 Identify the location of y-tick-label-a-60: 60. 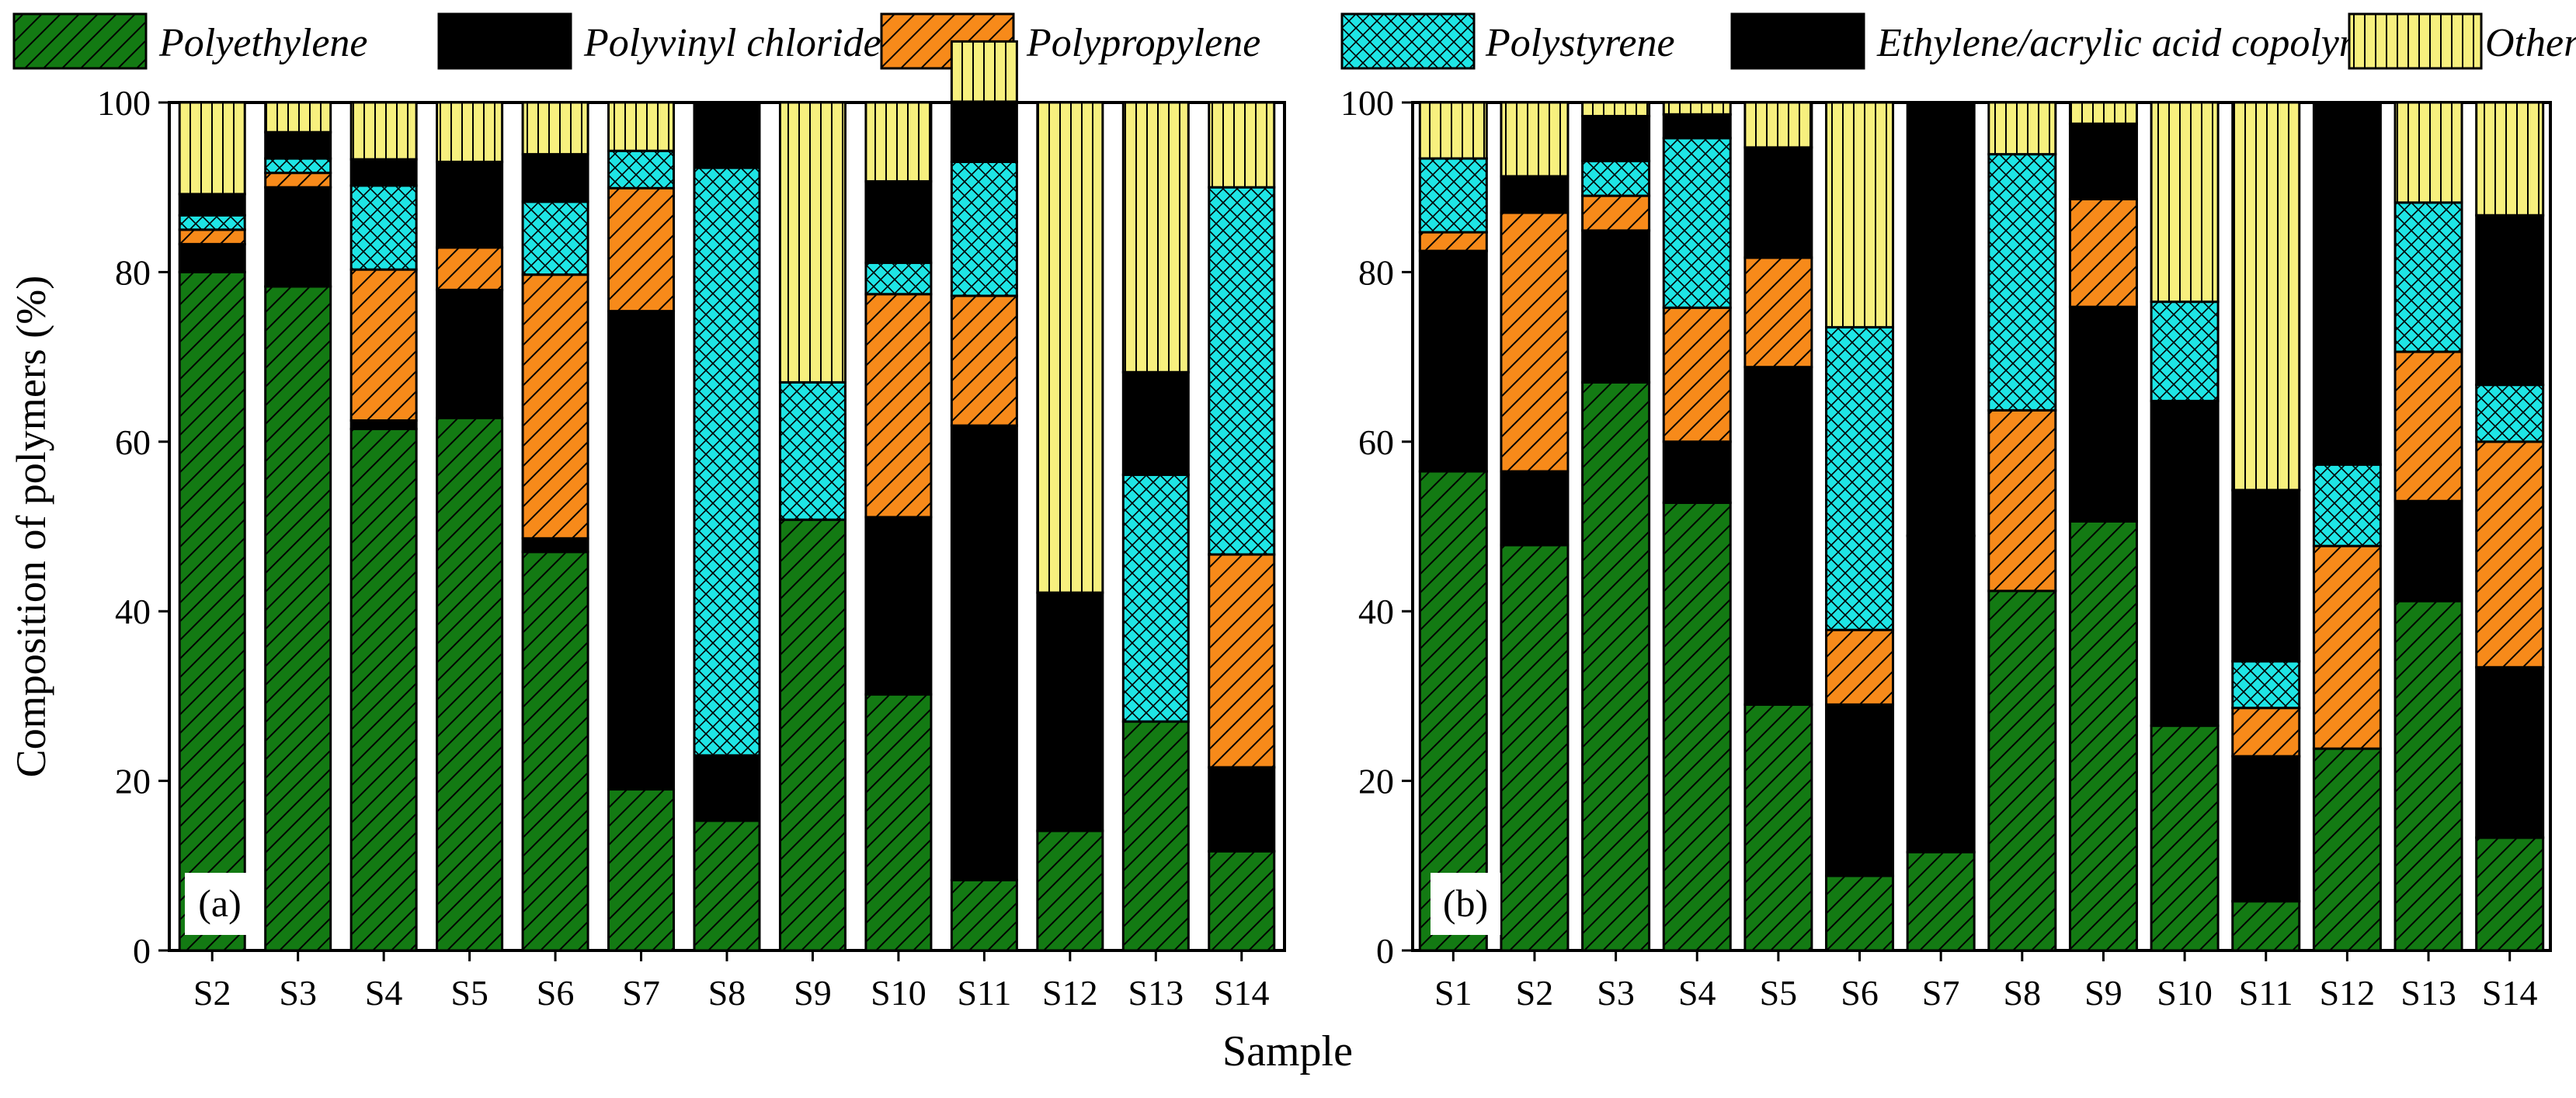
(133, 442).